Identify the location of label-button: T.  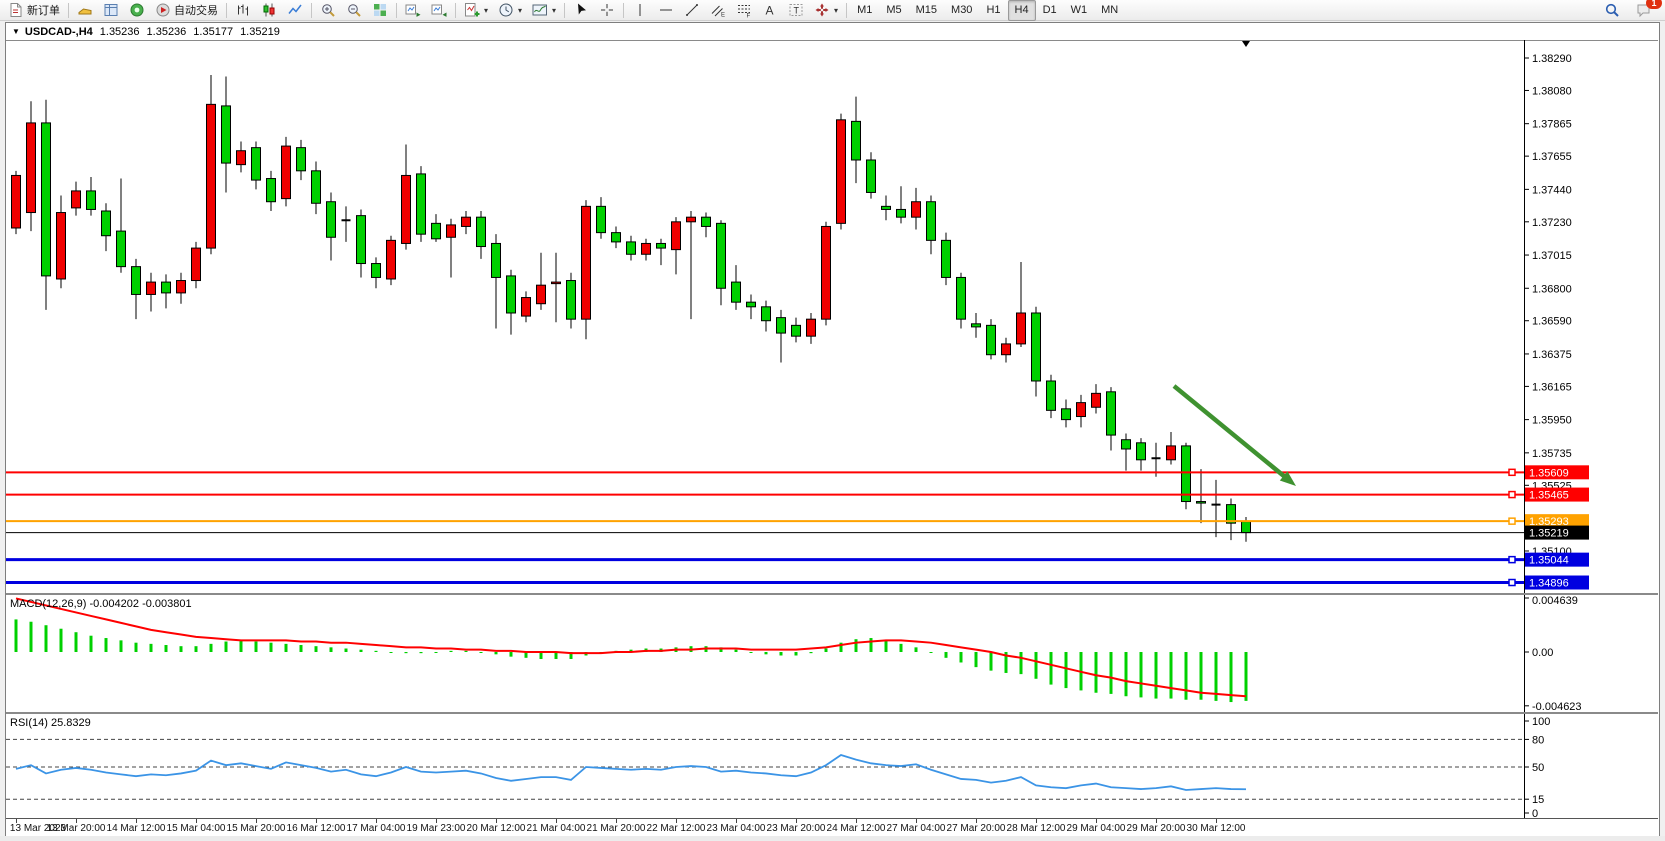
(796, 10).